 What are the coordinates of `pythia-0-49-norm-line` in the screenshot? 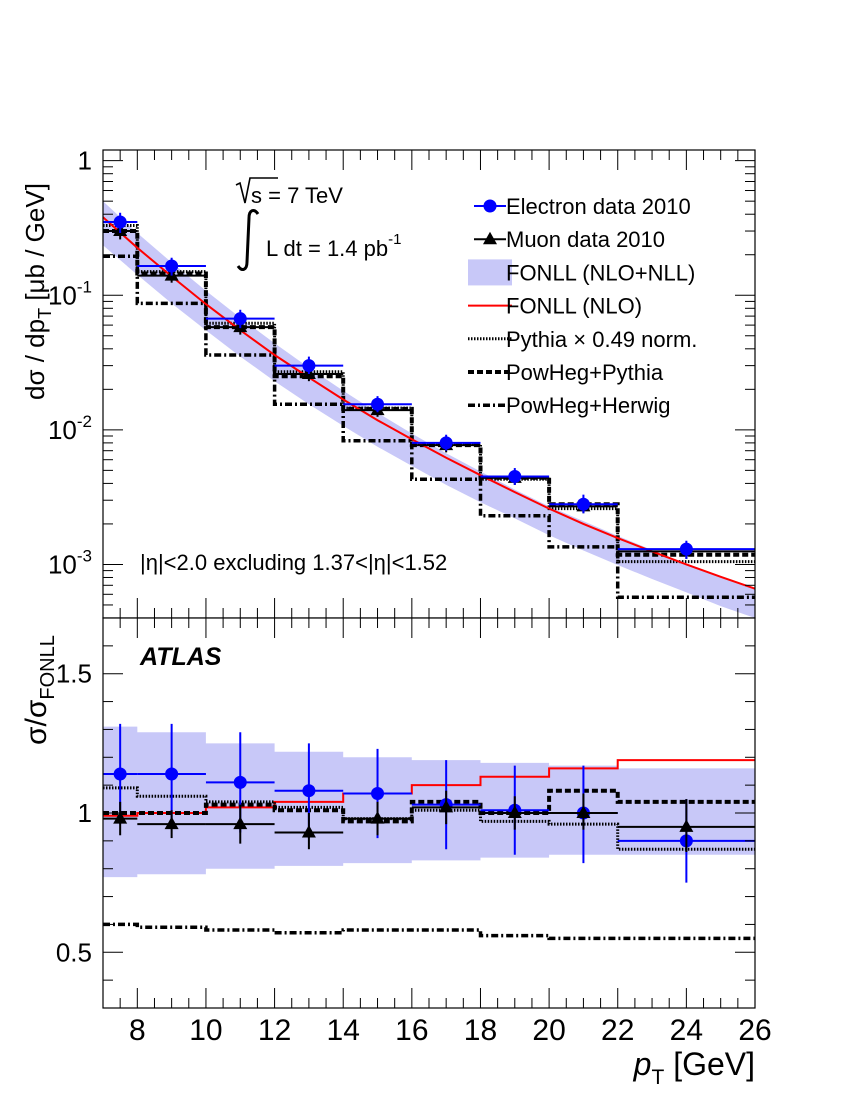 It's located at (429, 818).